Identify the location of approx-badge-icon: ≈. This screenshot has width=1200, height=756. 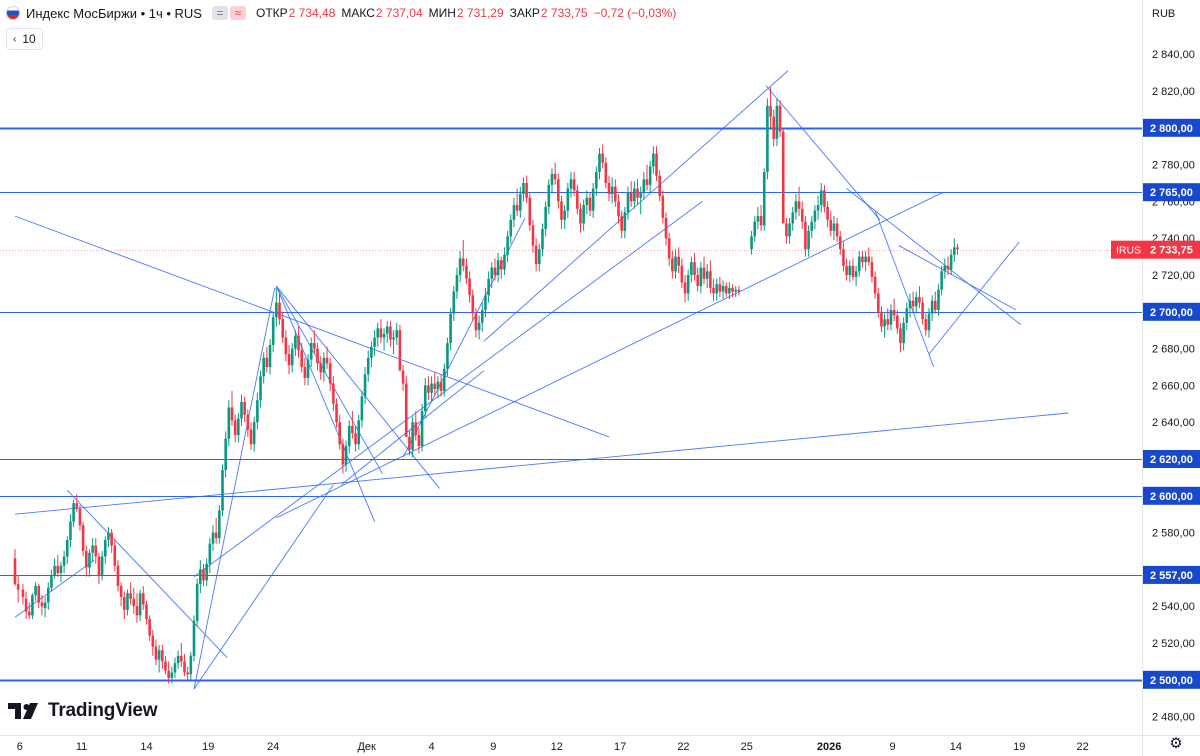
(237, 13).